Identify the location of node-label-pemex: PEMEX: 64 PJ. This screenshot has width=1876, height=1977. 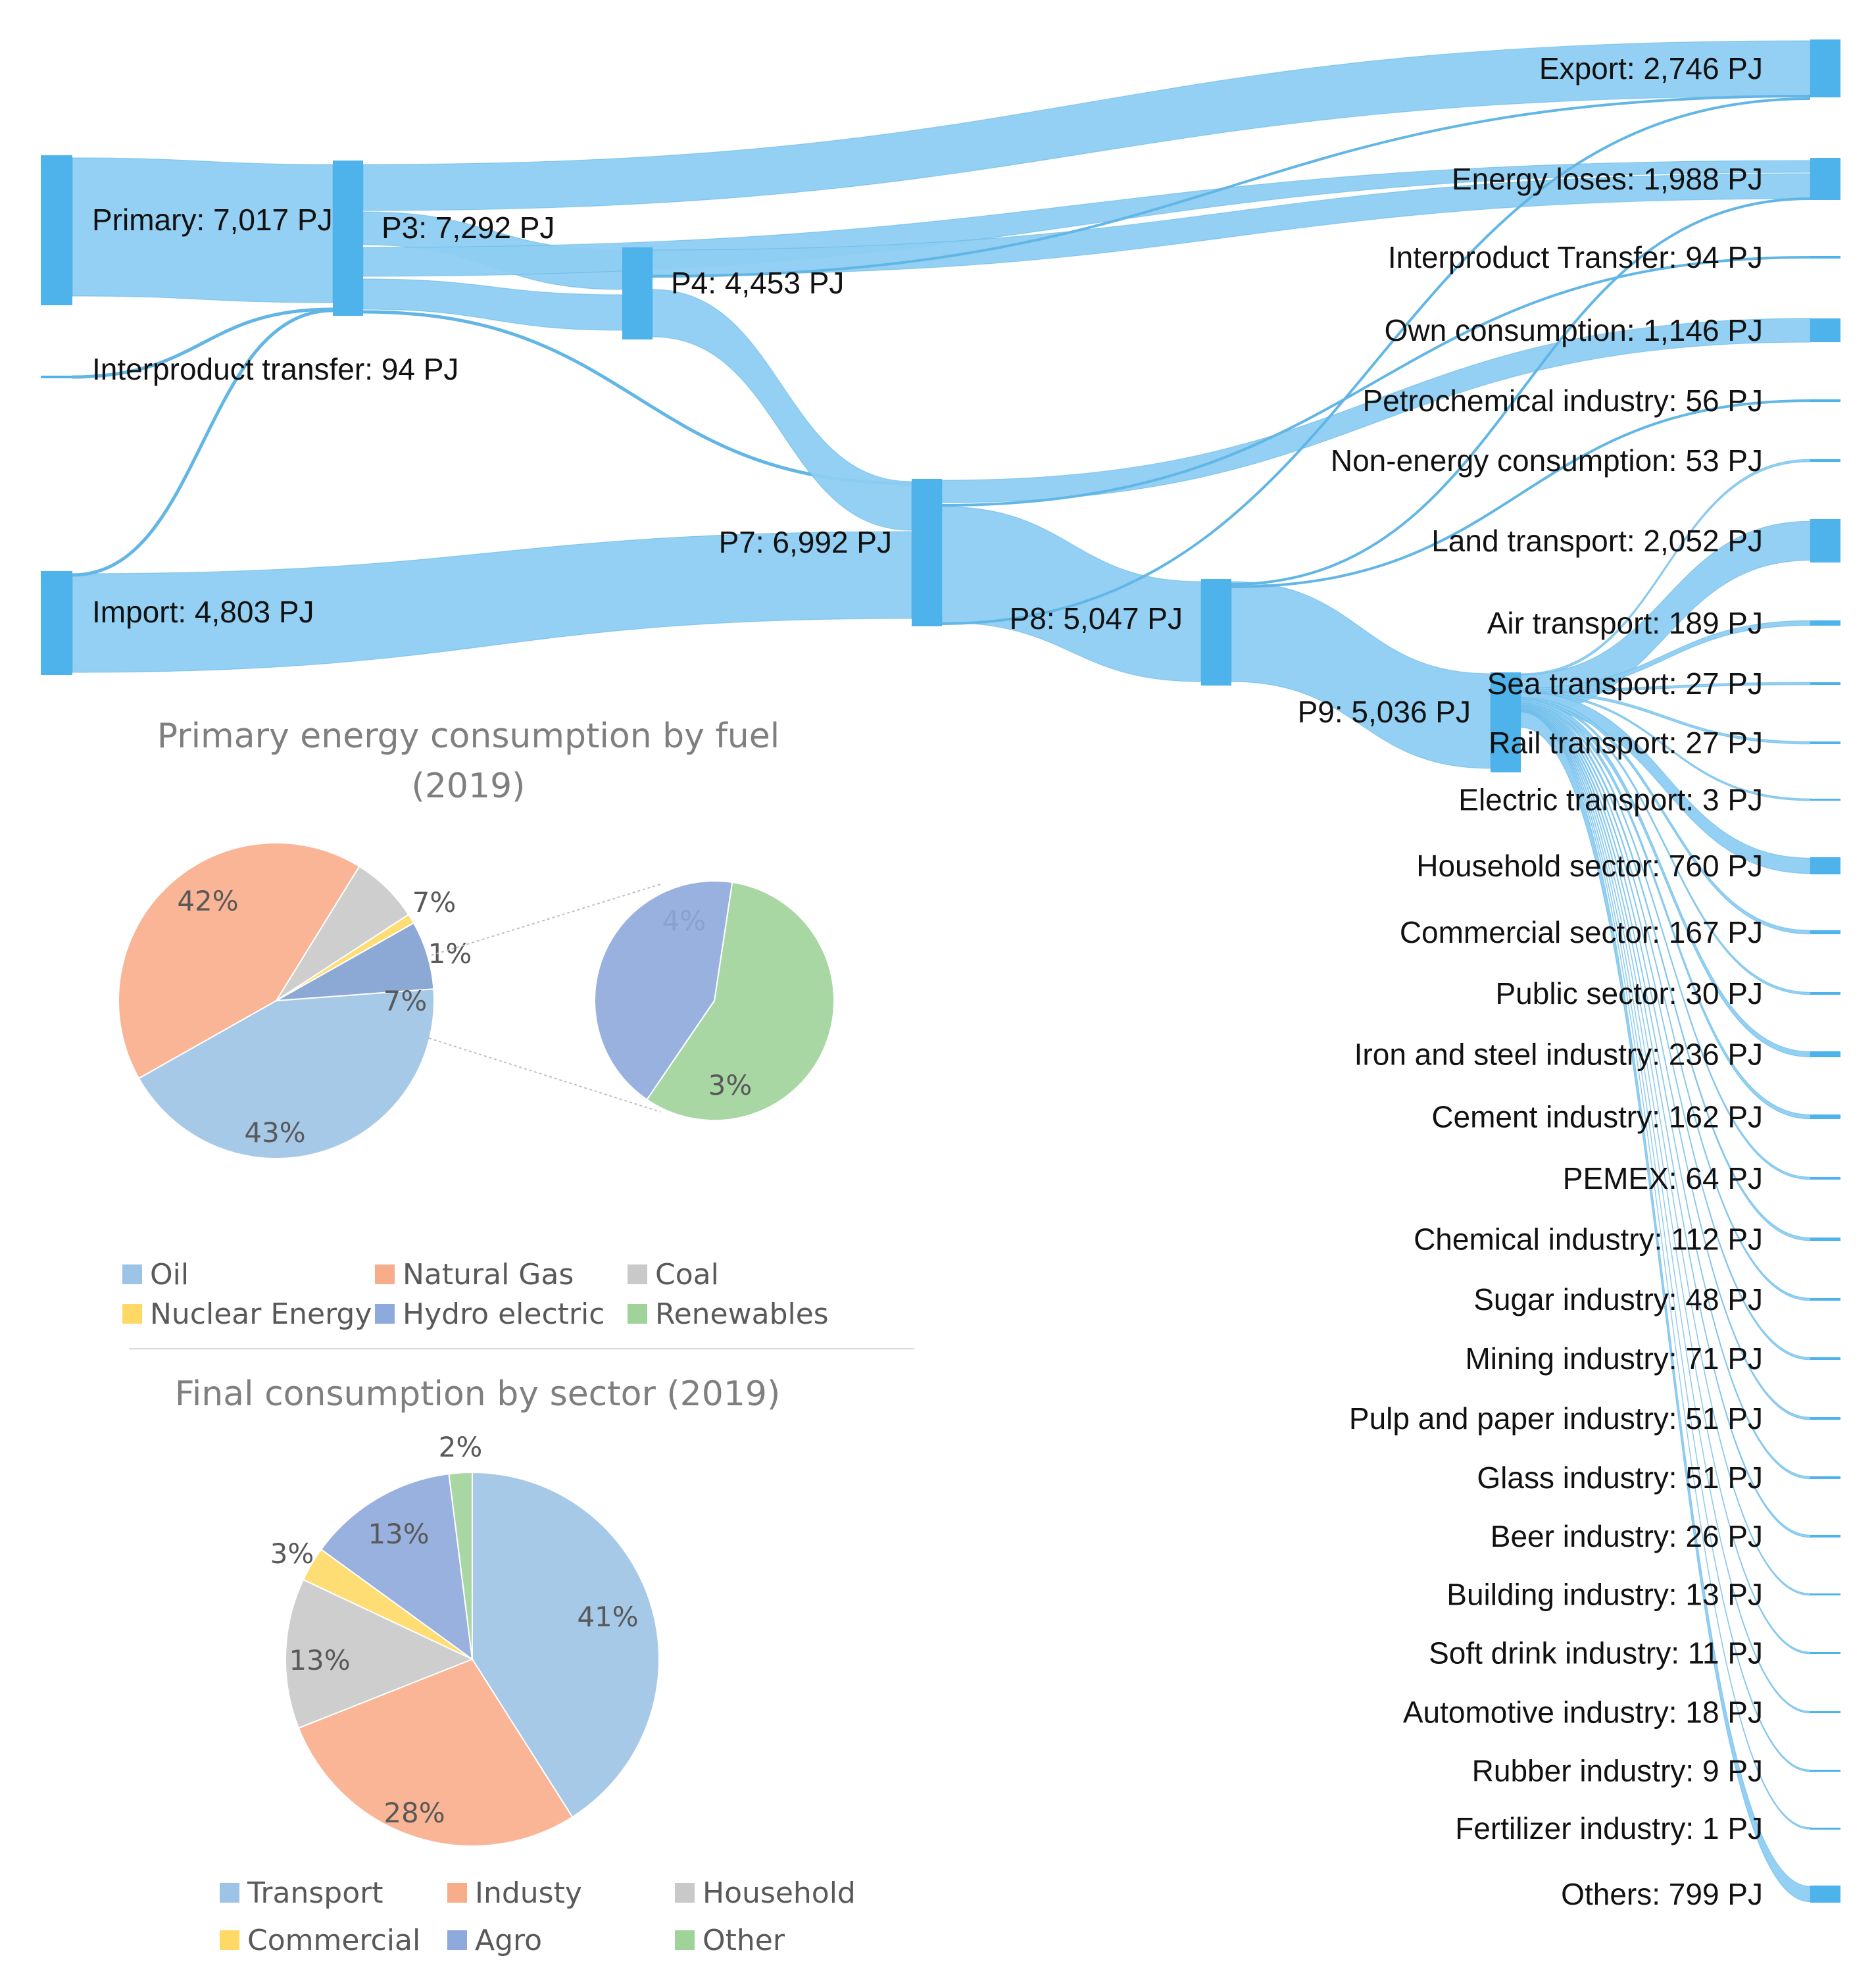
(1663, 1178).